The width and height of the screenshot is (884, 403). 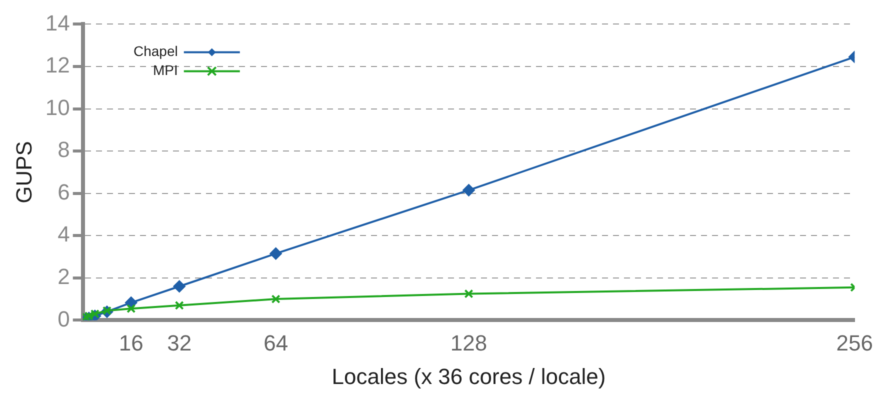 I want to click on y-tick-label: 10, so click(x=57, y=107).